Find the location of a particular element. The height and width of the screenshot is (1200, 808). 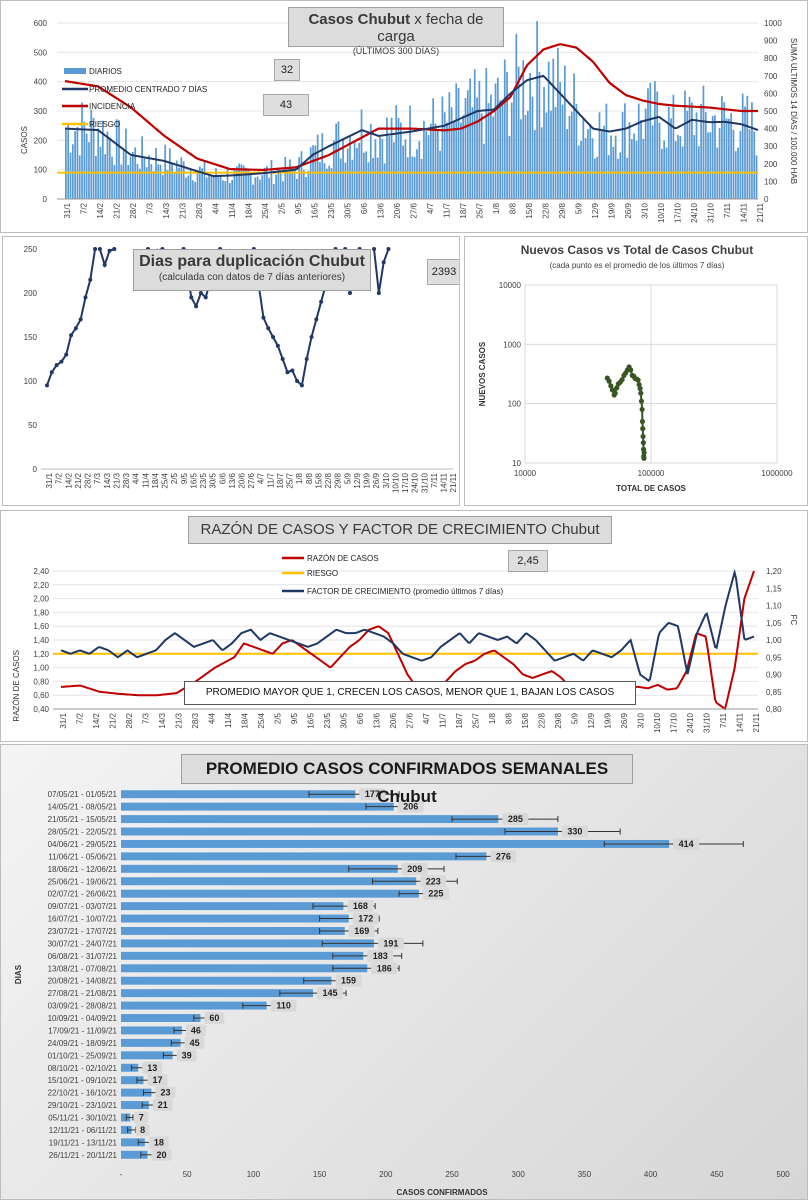

duplicacion-line is located at coordinates (71, 317).